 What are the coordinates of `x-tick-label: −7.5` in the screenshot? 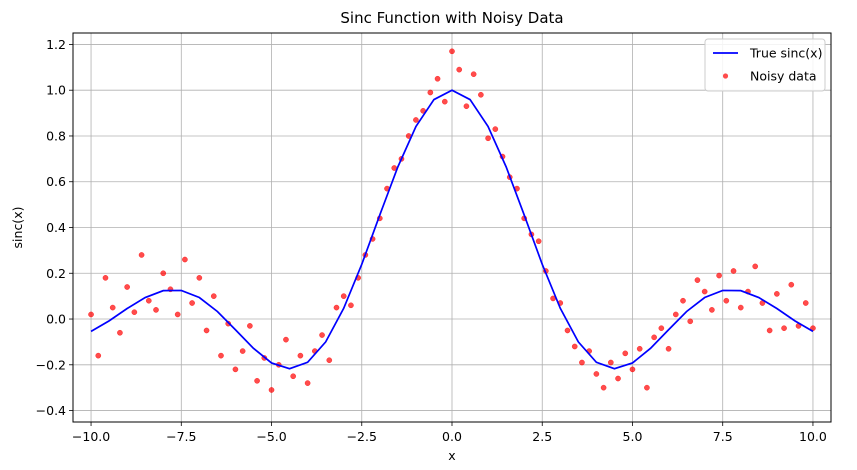 It's located at (181, 436).